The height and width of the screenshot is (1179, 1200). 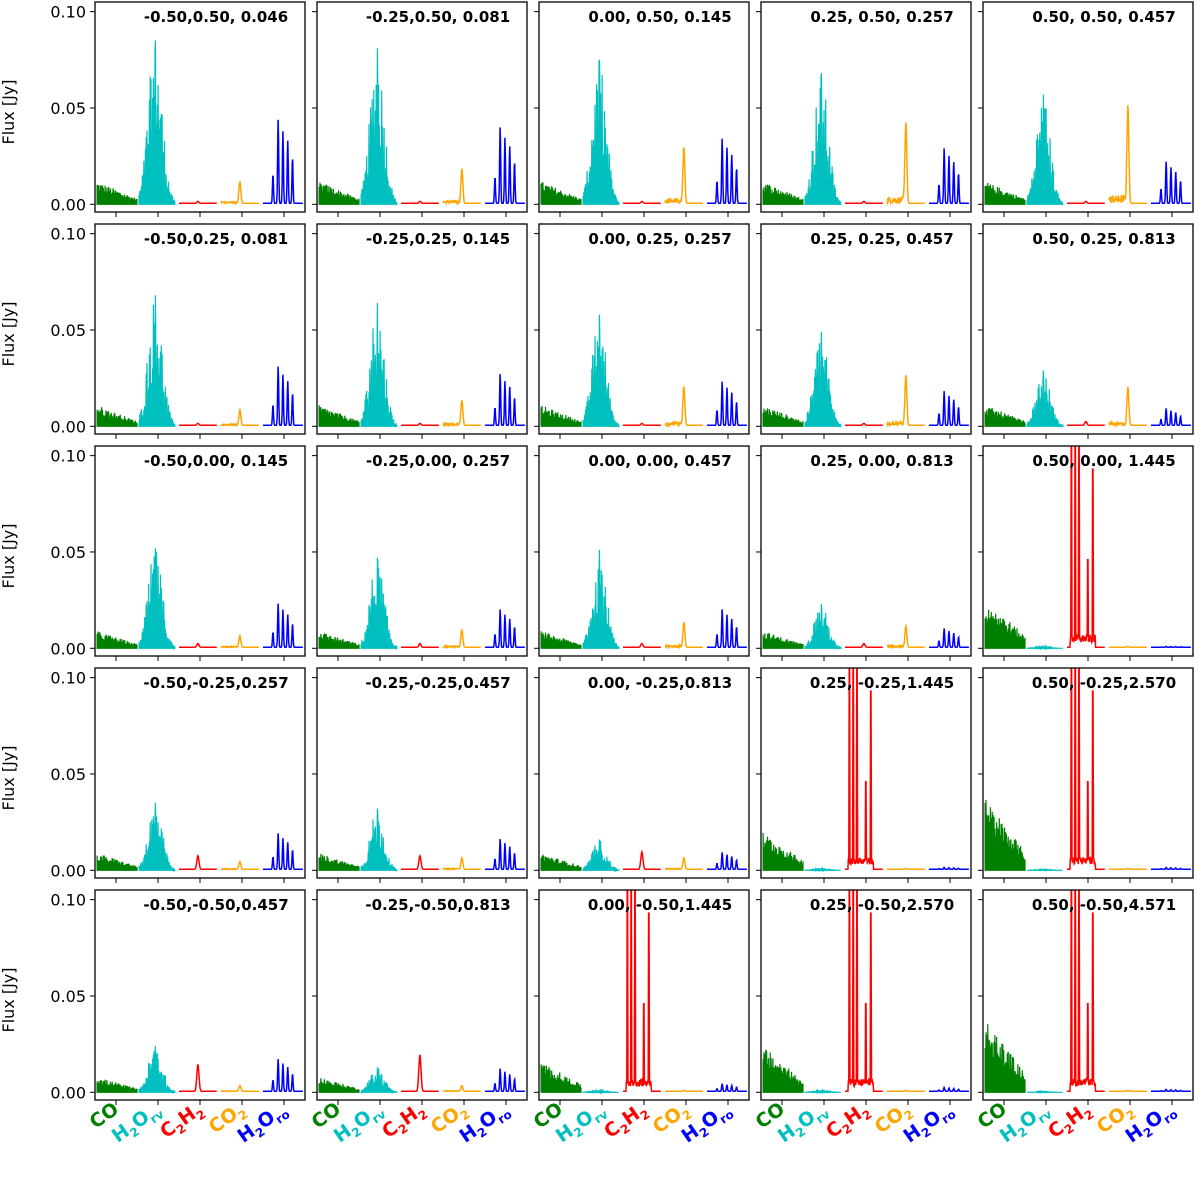 What do you see at coordinates (1104, 683) in the screenshot?
I see `panel-title: 0.50, -0.25,2.570` at bounding box center [1104, 683].